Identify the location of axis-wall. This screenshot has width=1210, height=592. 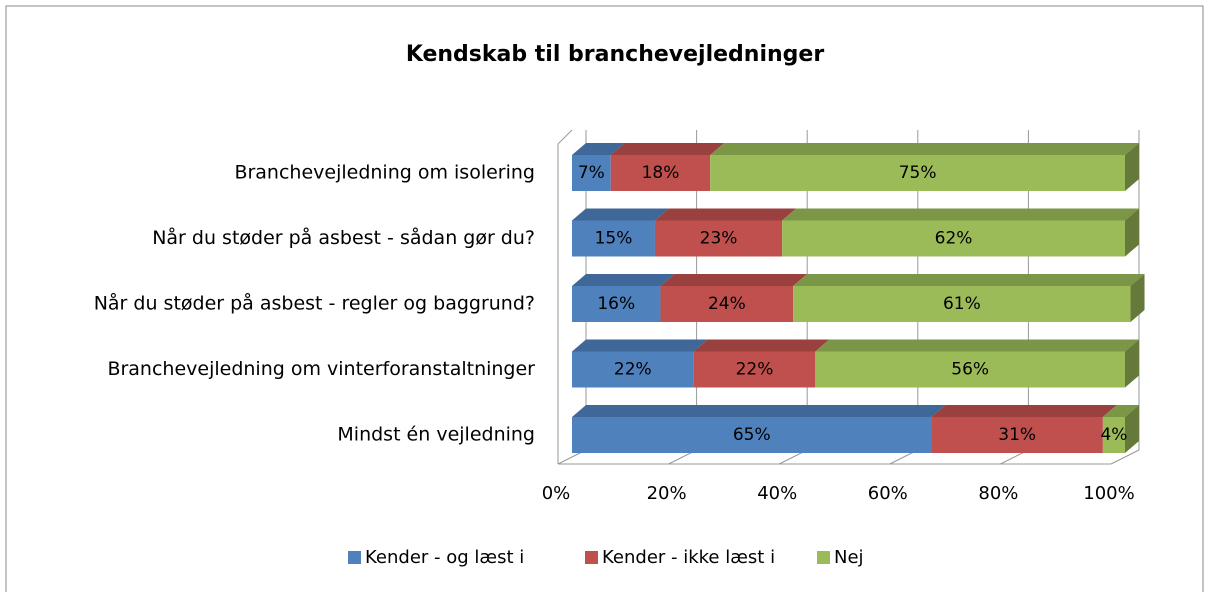
(565, 137).